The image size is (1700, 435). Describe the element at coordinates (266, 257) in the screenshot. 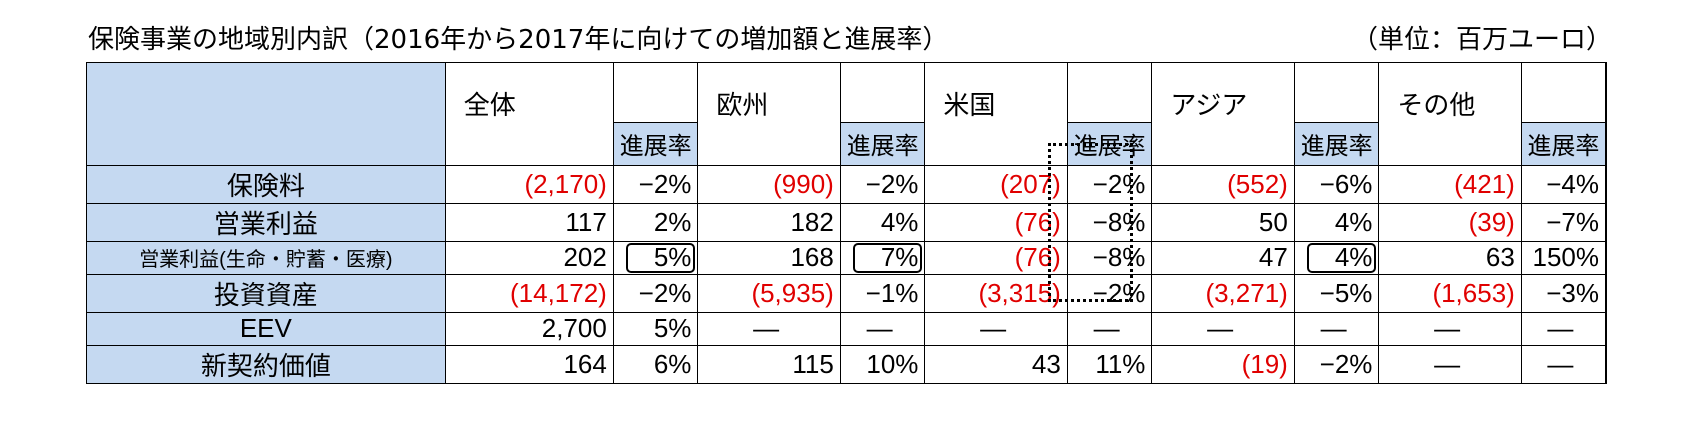

I see `row-label-operating-profit-life: 営業利益(生命・貯蓄・医療)` at that location.